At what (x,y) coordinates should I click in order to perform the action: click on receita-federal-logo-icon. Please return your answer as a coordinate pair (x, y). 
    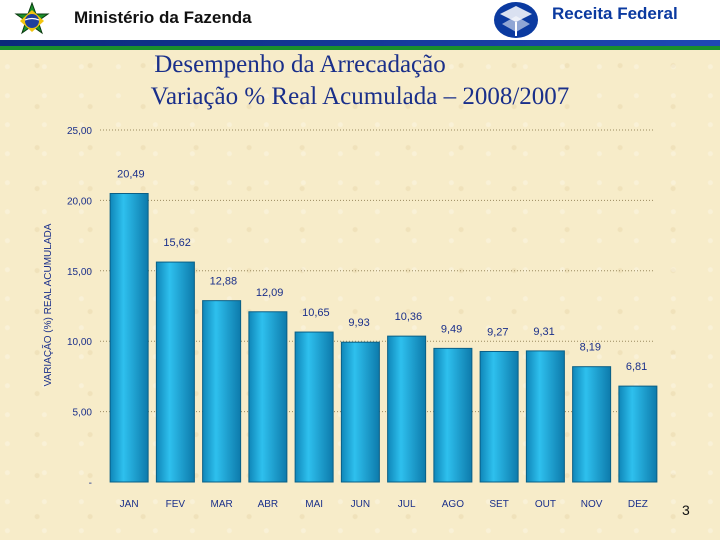
    Looking at the image, I should click on (516, 20).